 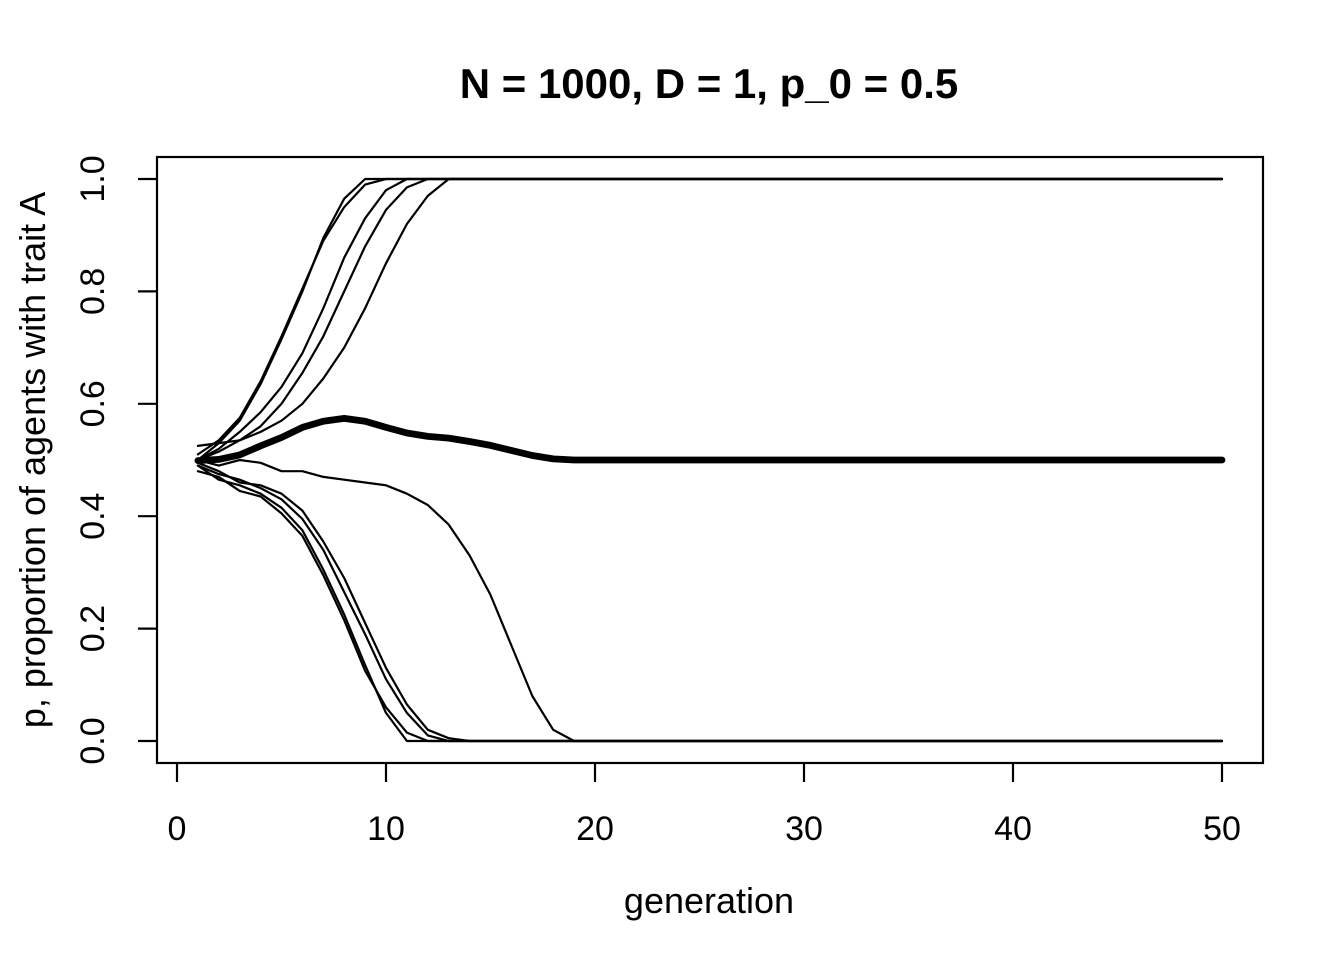 What do you see at coordinates (386, 829) in the screenshot?
I see `x-axis-tick-label: 10` at bounding box center [386, 829].